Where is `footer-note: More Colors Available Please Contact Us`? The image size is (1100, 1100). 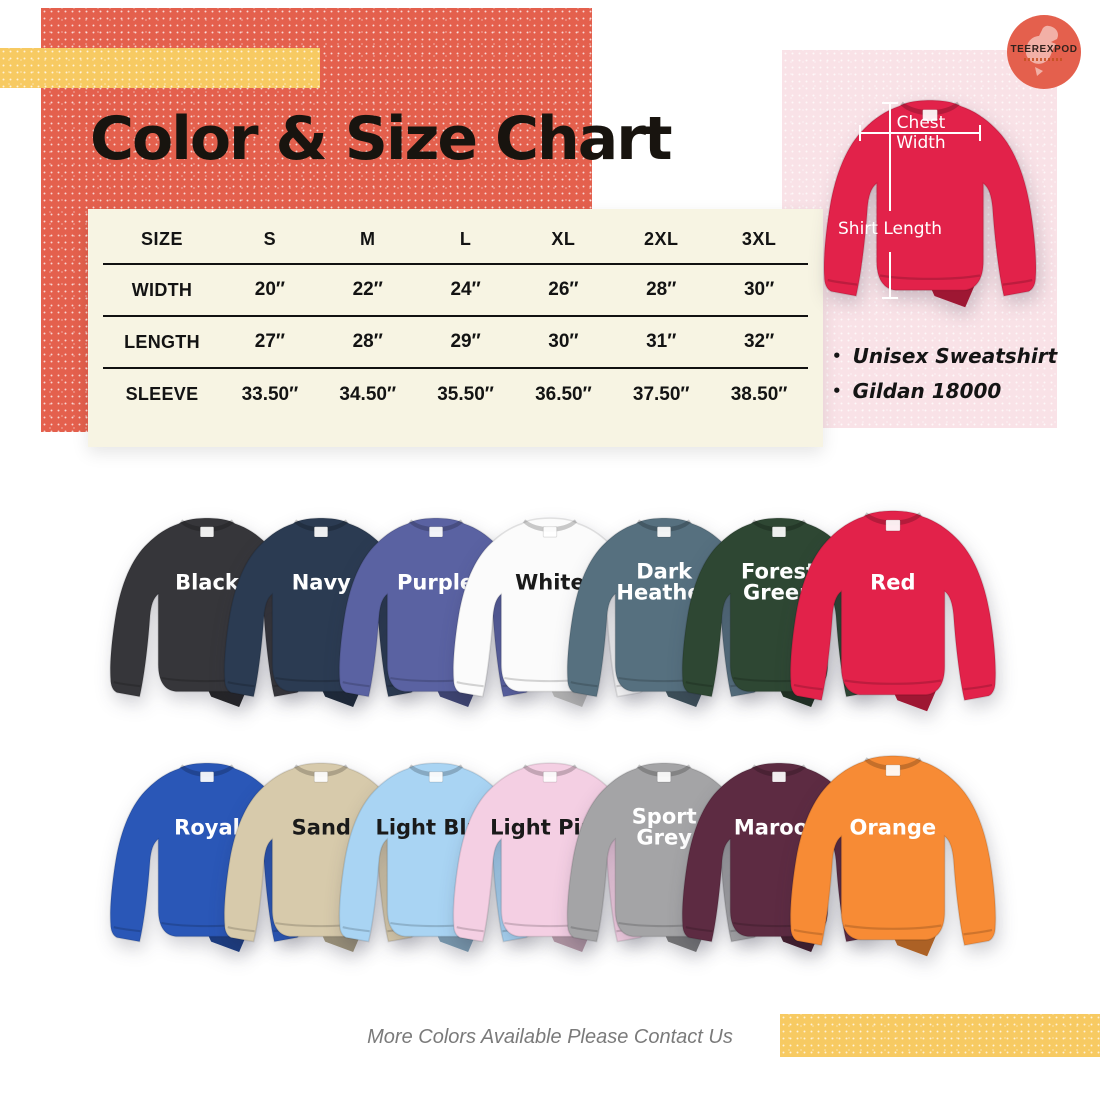 footer-note: More Colors Available Please Contact Us is located at coordinates (550, 1037).